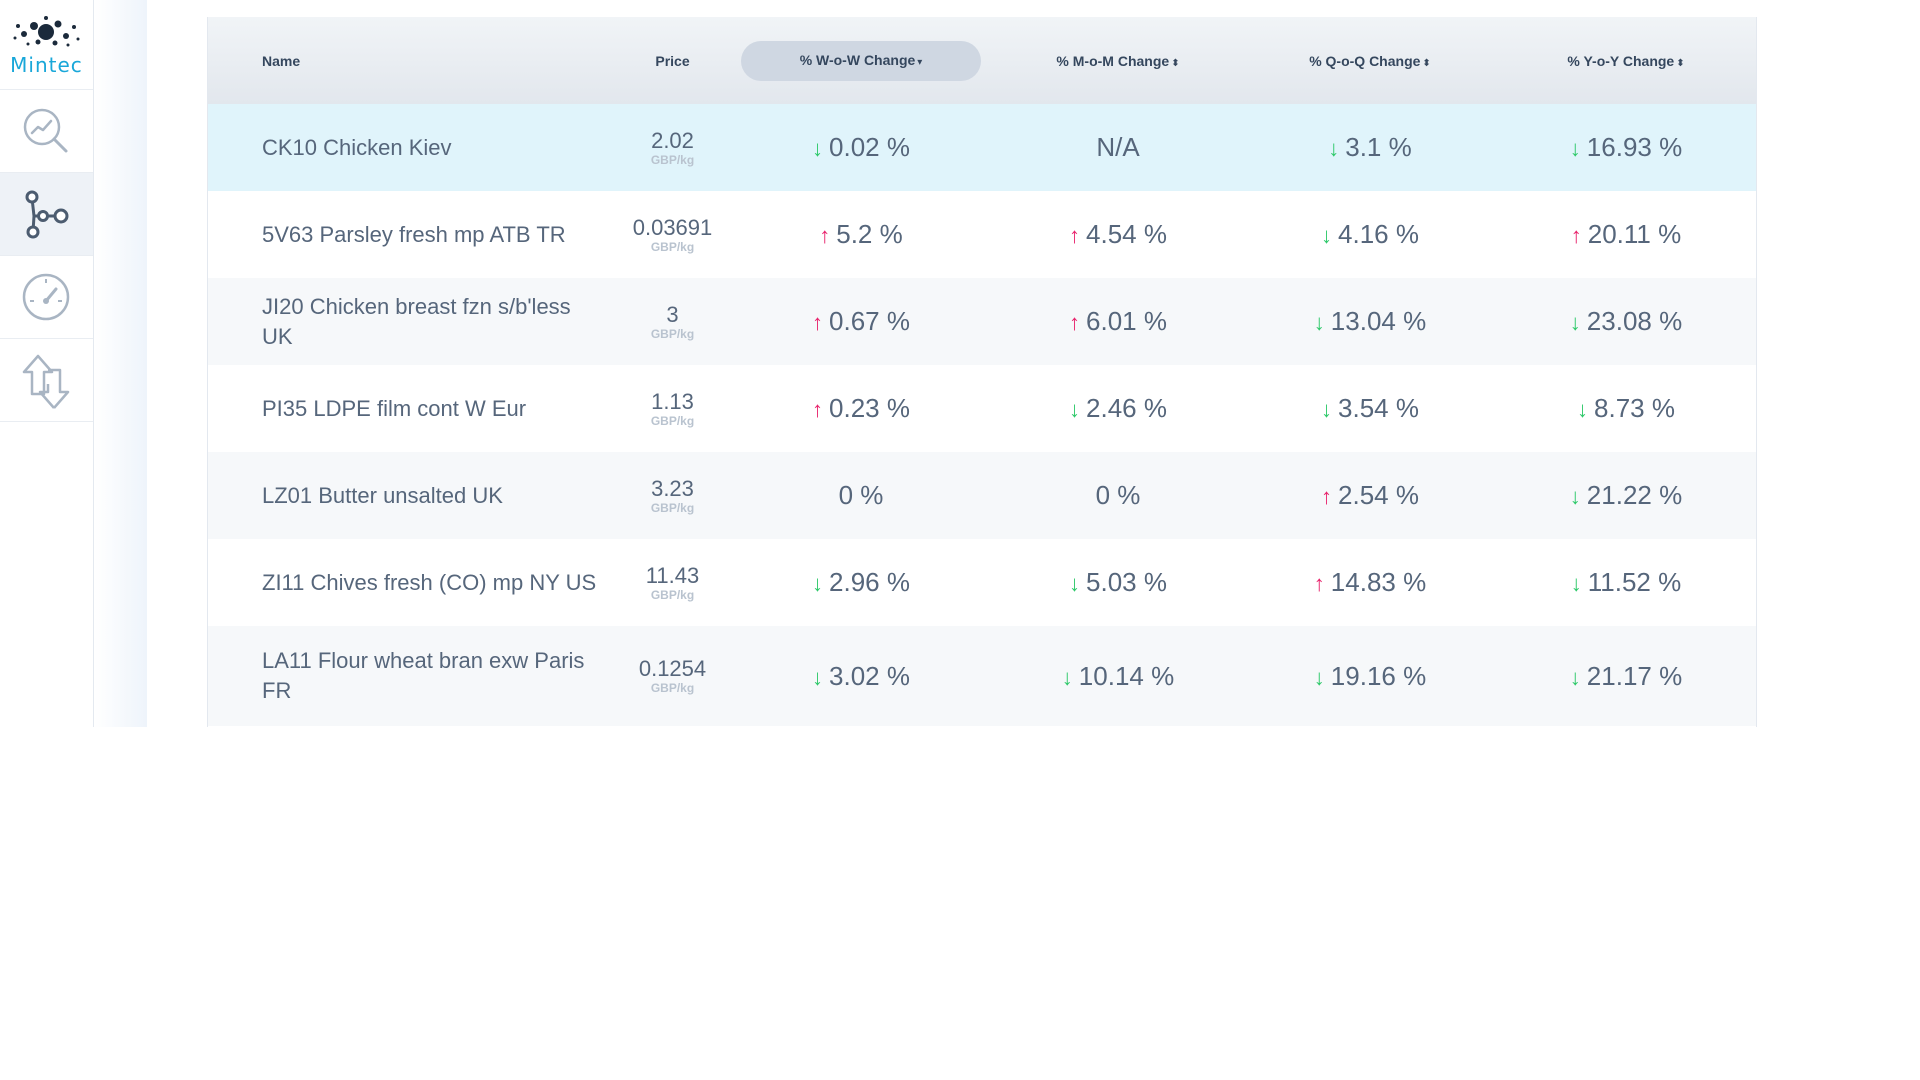  What do you see at coordinates (869, 582) in the screenshot?
I see `change-value: 2.96 %` at bounding box center [869, 582].